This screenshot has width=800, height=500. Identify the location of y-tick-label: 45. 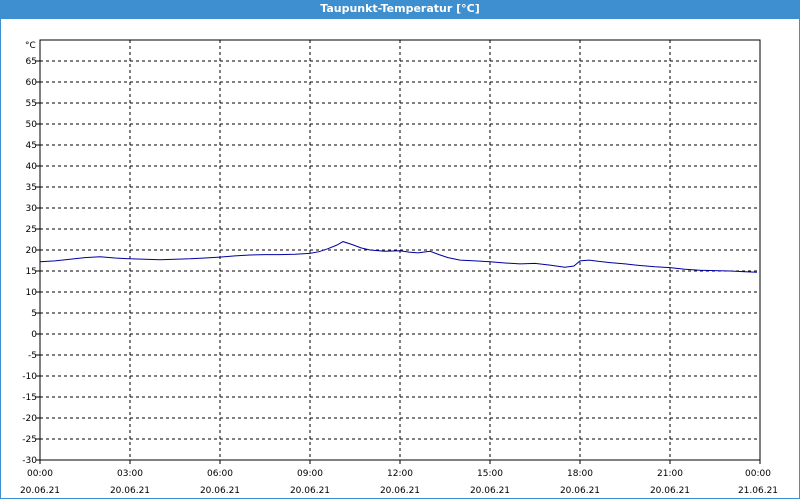
(31, 146).